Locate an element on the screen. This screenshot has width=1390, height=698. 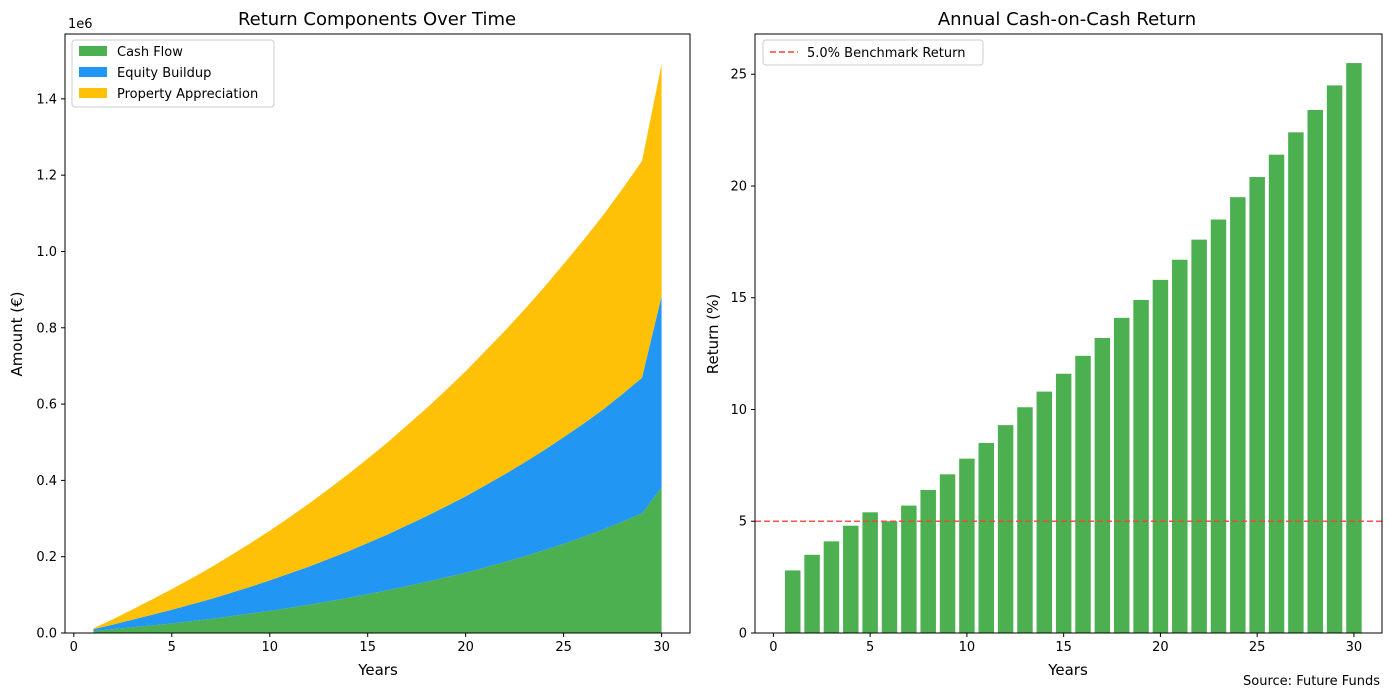
legend-label-property-appreciation: Property Appreciation is located at coordinates (187, 94).